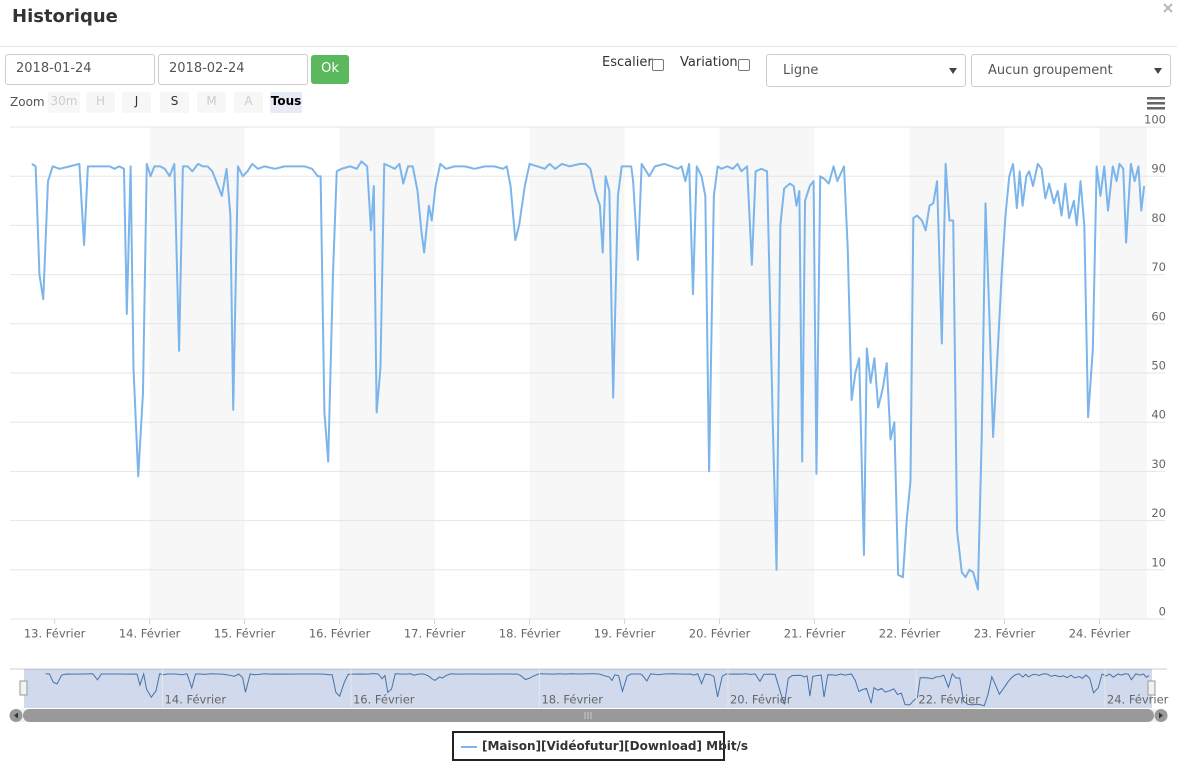 Image resolution: width=1177 pixels, height=761 pixels. Describe the element at coordinates (761, 700) in the screenshot. I see `navigator-label: 20. Février` at that location.